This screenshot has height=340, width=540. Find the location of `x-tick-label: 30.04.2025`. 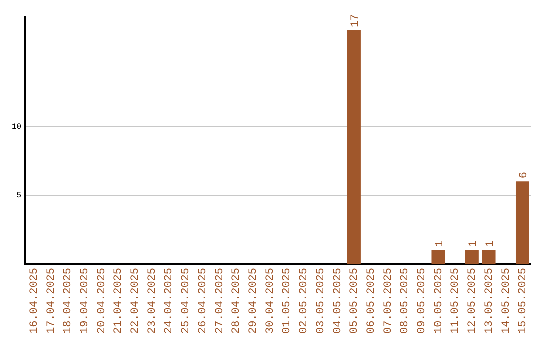

x-tick-label: 30.04.2025 is located at coordinates (270, 301).